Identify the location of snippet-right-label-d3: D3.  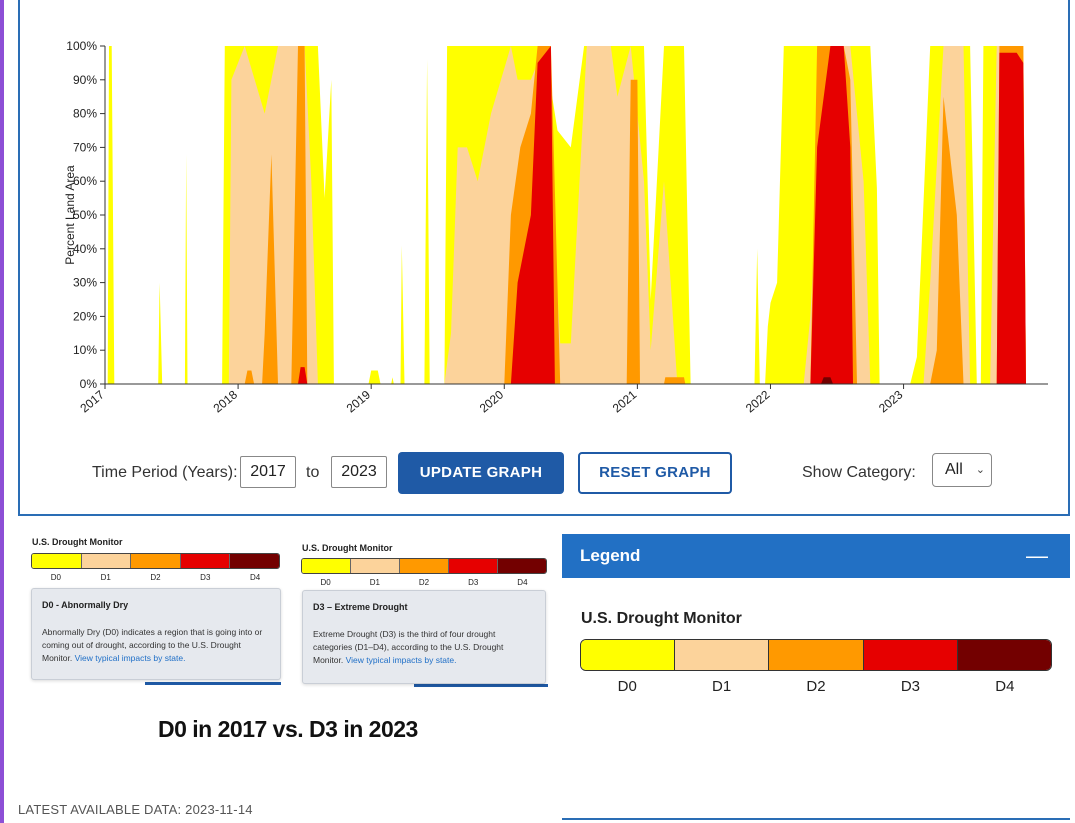
(473, 582).